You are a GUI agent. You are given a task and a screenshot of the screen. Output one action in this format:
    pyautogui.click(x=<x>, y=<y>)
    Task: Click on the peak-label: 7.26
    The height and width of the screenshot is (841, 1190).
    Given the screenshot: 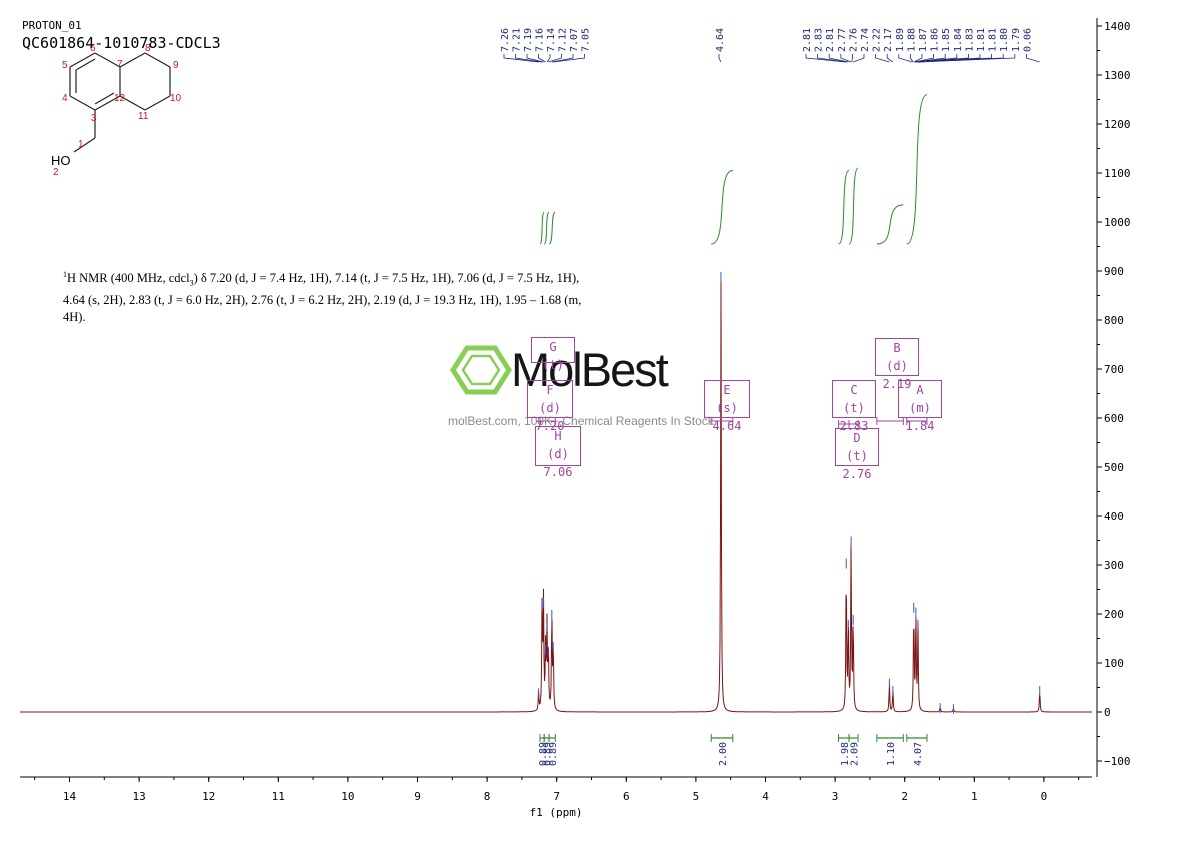 What is the action you would take?
    pyautogui.click(x=505, y=40)
    